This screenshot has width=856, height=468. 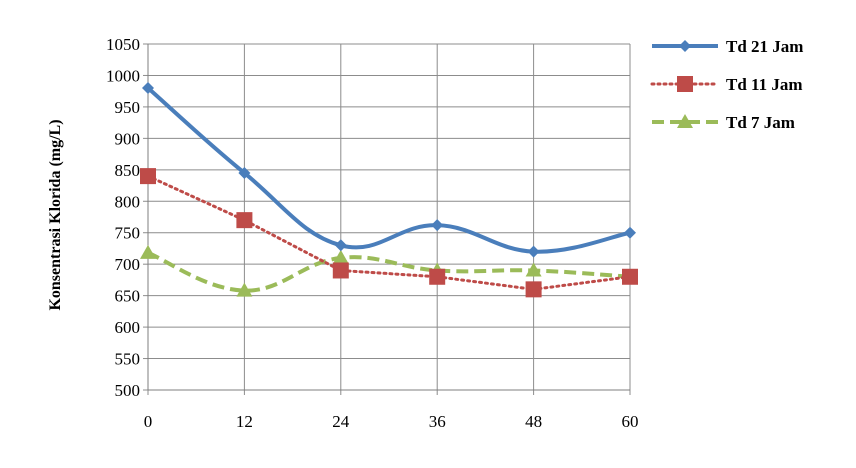 What do you see at coordinates (148, 421) in the screenshot?
I see `x-tick-label: 0` at bounding box center [148, 421].